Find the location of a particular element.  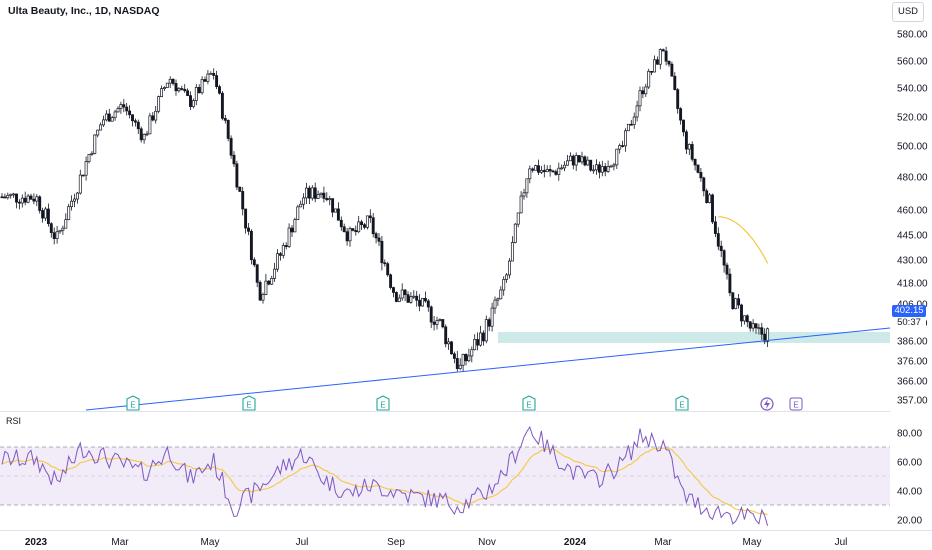

last-price-tag: 402.15 is located at coordinates (909, 311).